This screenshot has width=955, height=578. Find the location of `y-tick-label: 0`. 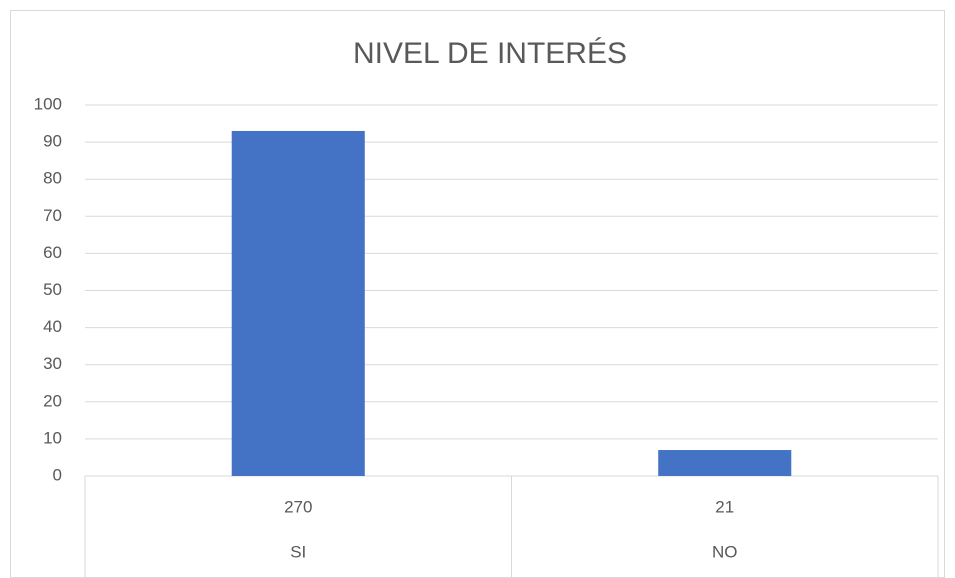

y-tick-label: 0 is located at coordinates (57, 474).